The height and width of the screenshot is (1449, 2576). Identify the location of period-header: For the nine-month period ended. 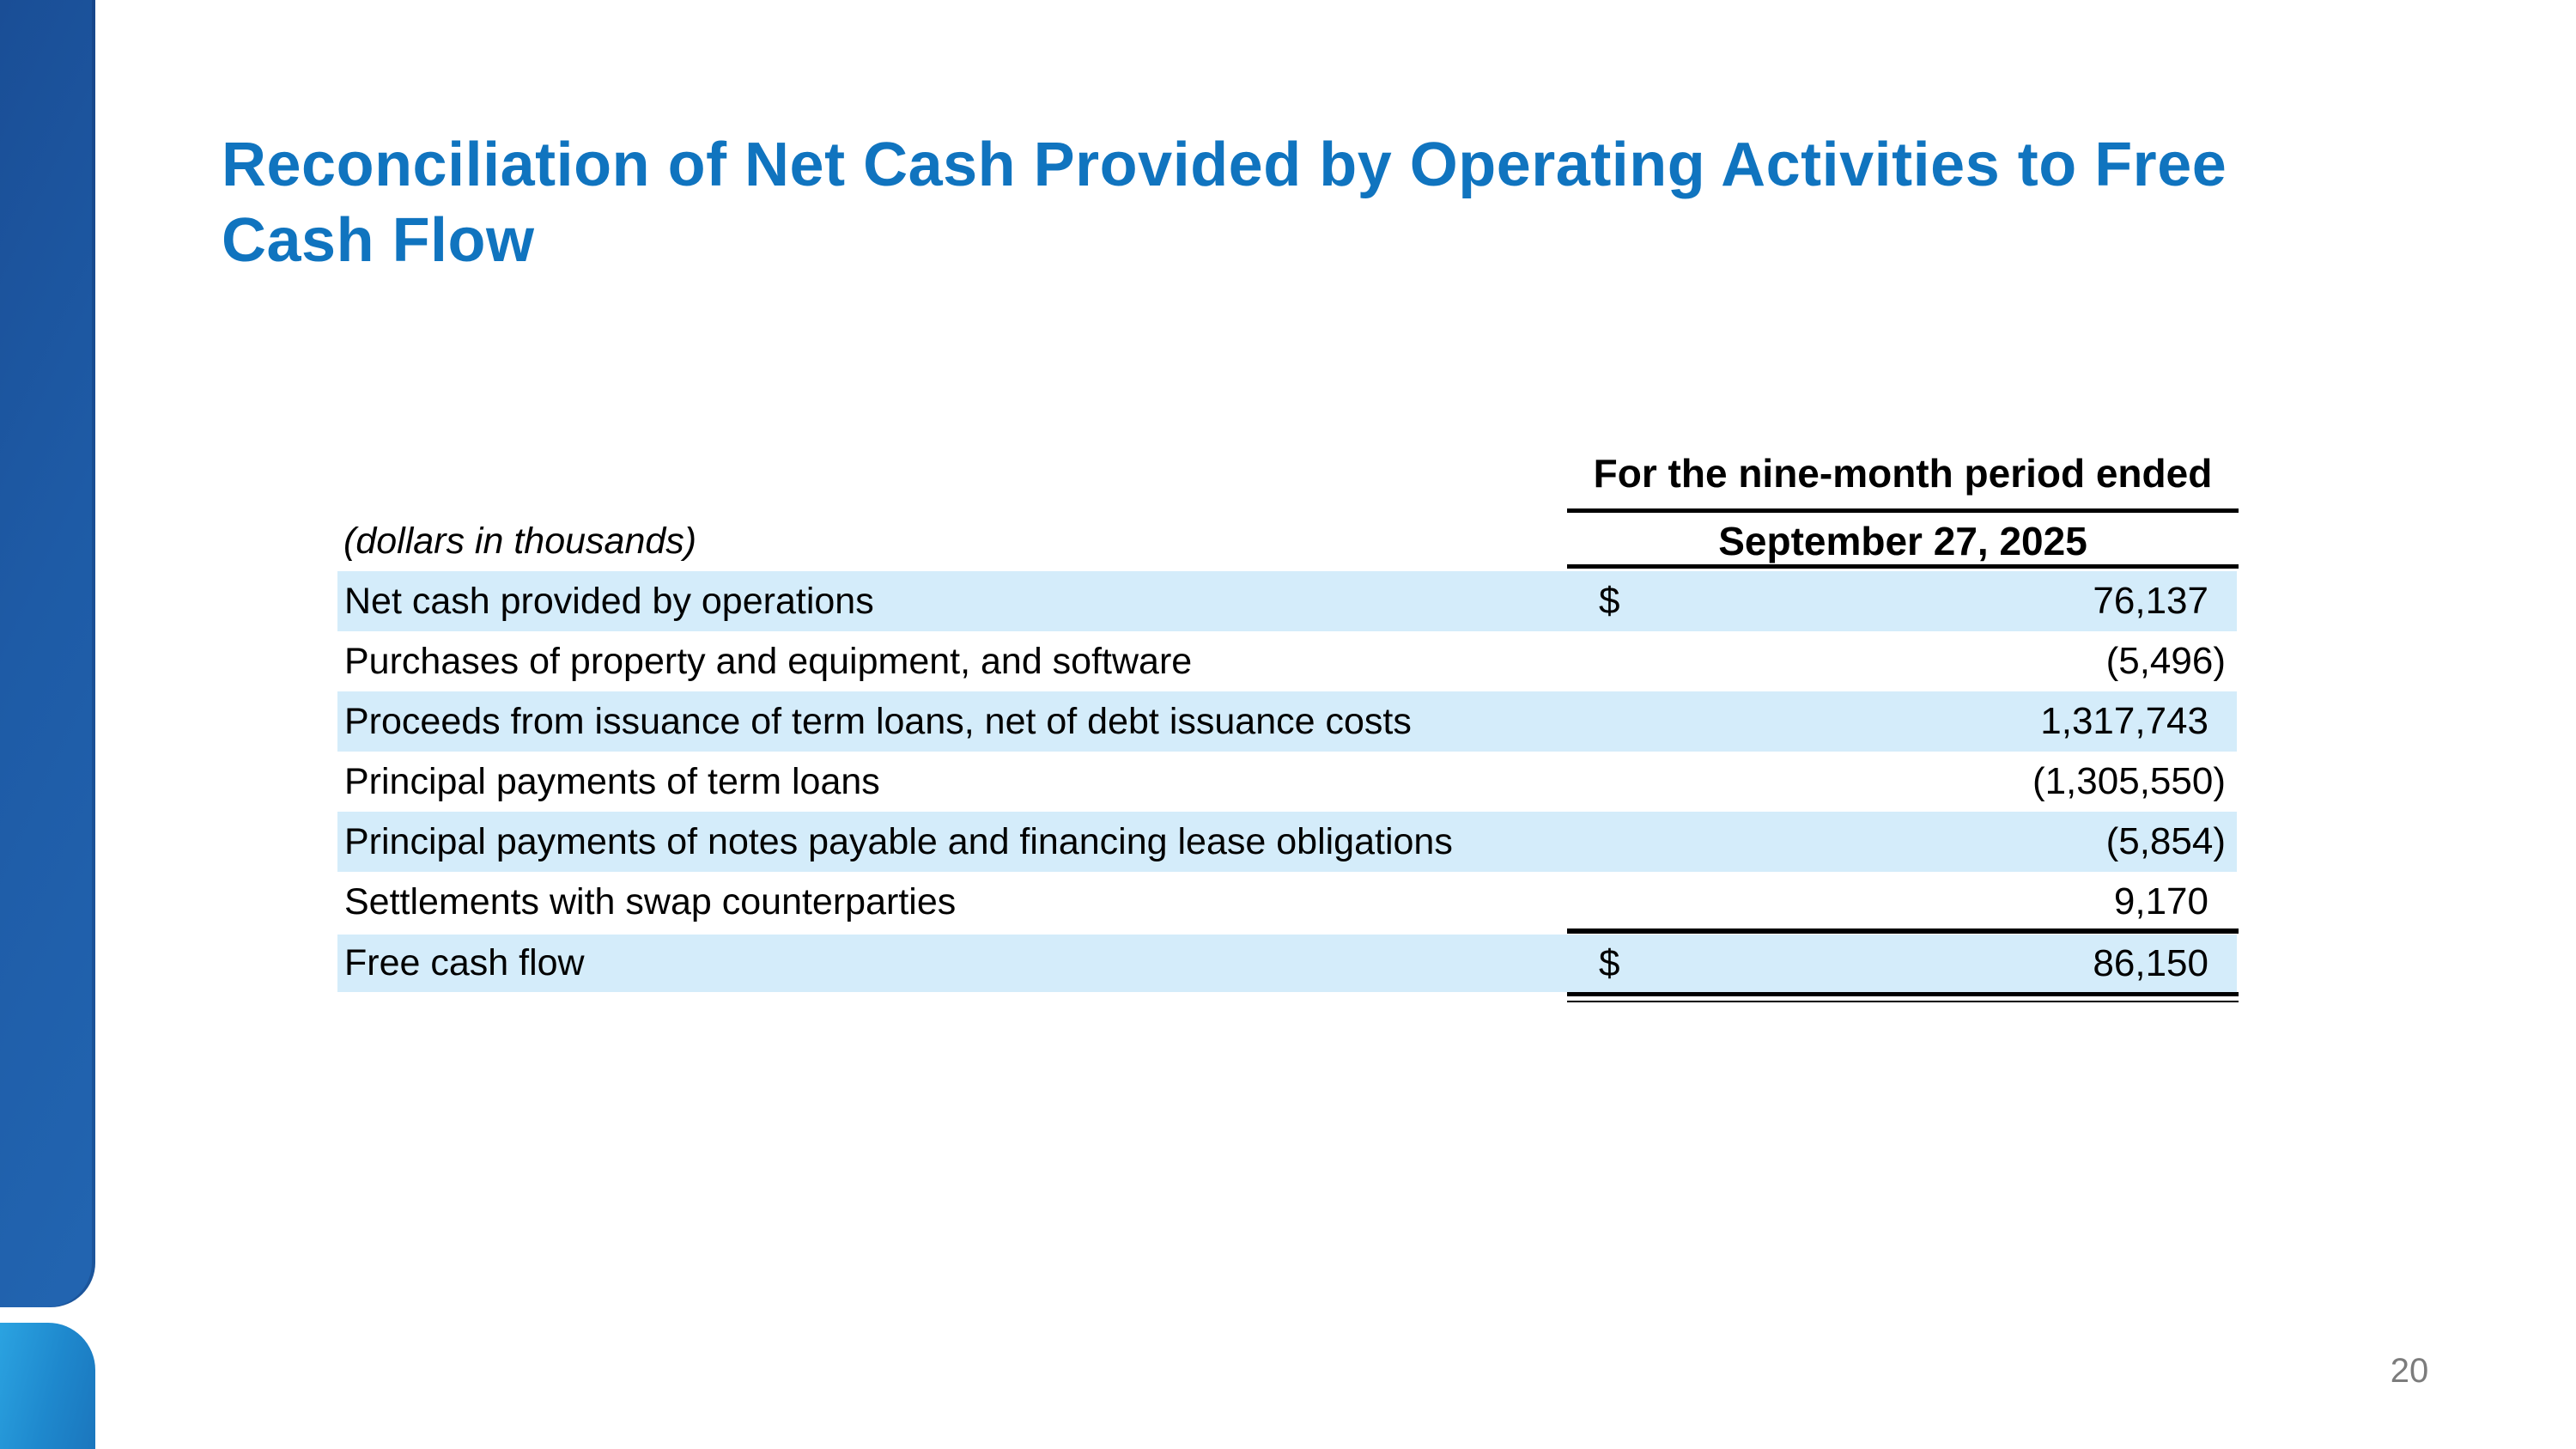
(1903, 473).